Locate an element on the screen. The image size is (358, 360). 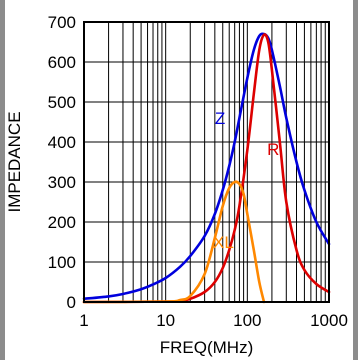
y-tick-label: 100 is located at coordinates (62, 262).